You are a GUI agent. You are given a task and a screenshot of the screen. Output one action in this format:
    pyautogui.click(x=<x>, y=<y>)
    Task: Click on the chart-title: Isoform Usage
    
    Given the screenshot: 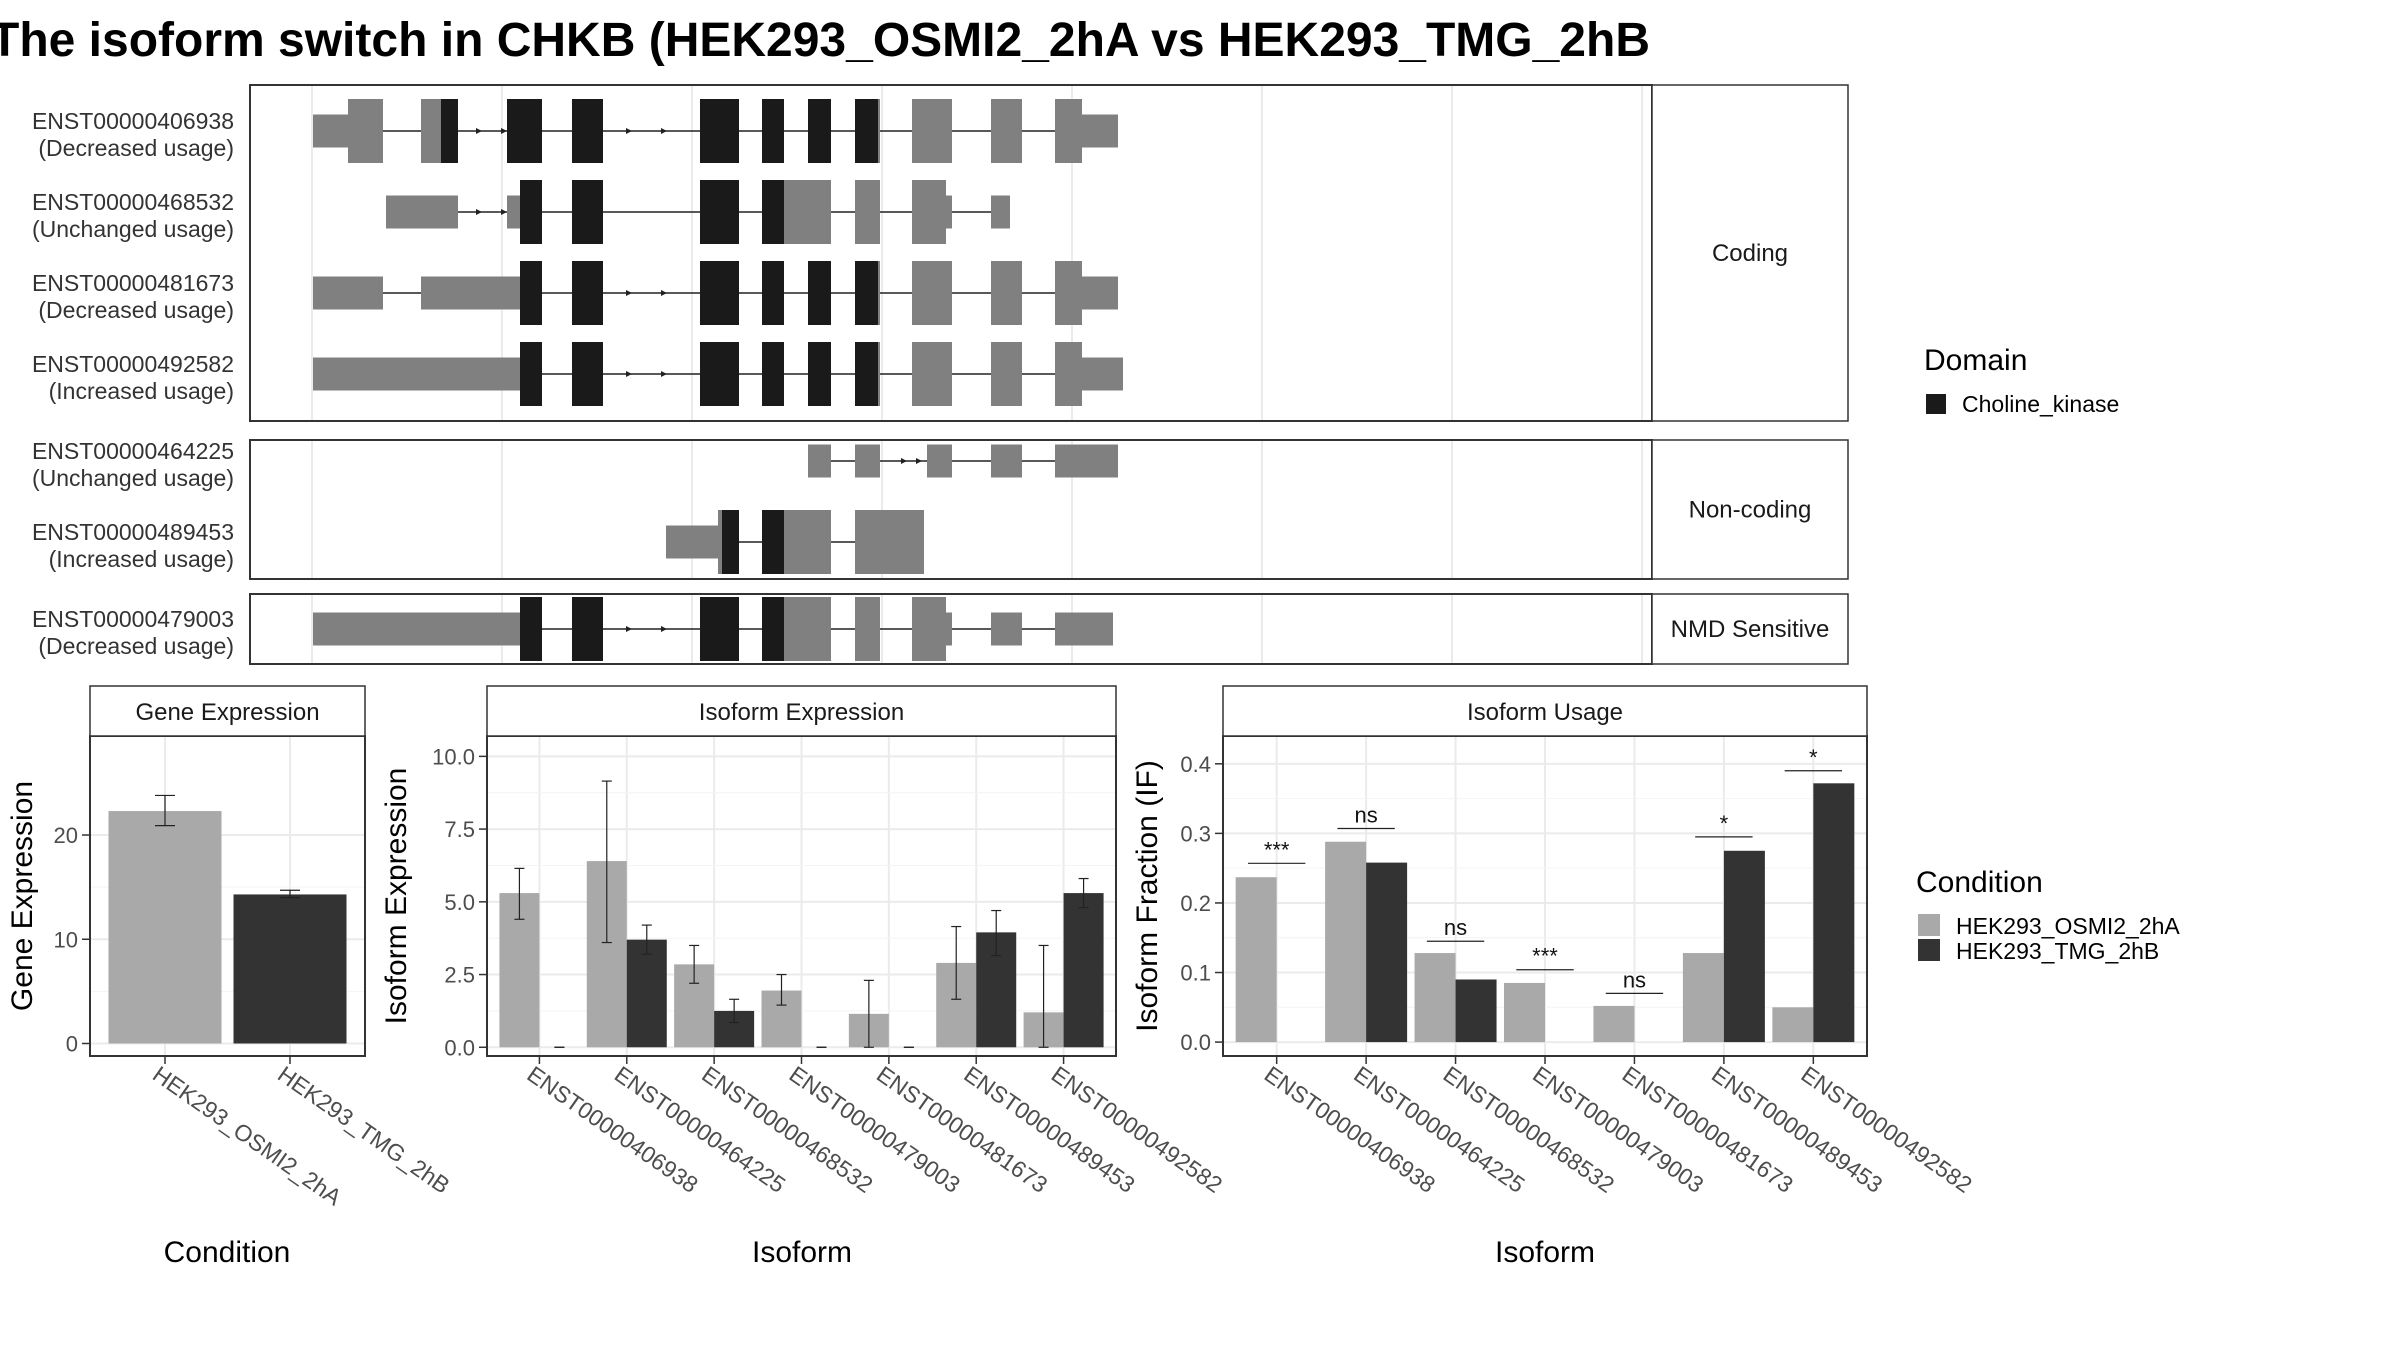 What is the action you would take?
    pyautogui.click(x=1545, y=712)
    